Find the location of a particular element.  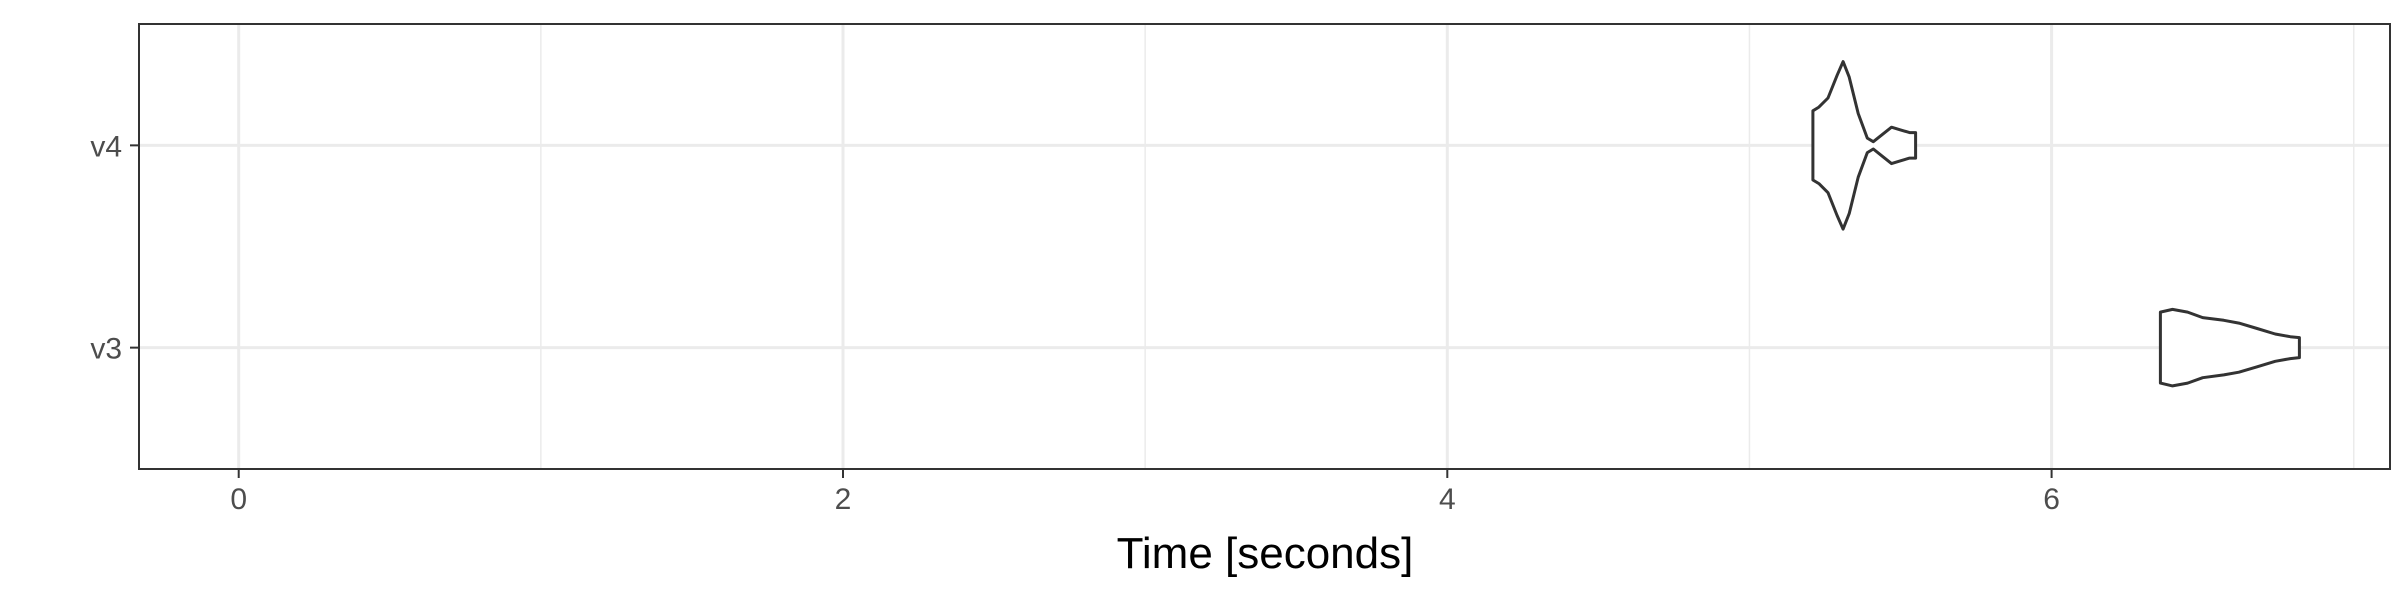

y-tick-label-v3: v3 is located at coordinates (106, 349).